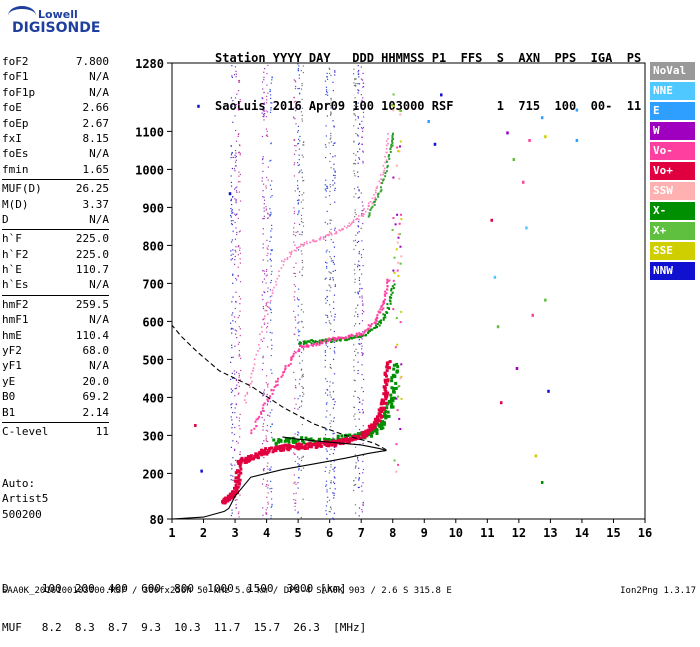 This screenshot has height=647, width=700. What do you see at coordinates (456, 533) in the screenshot?
I see `x-tick-label: 10` at bounding box center [456, 533].